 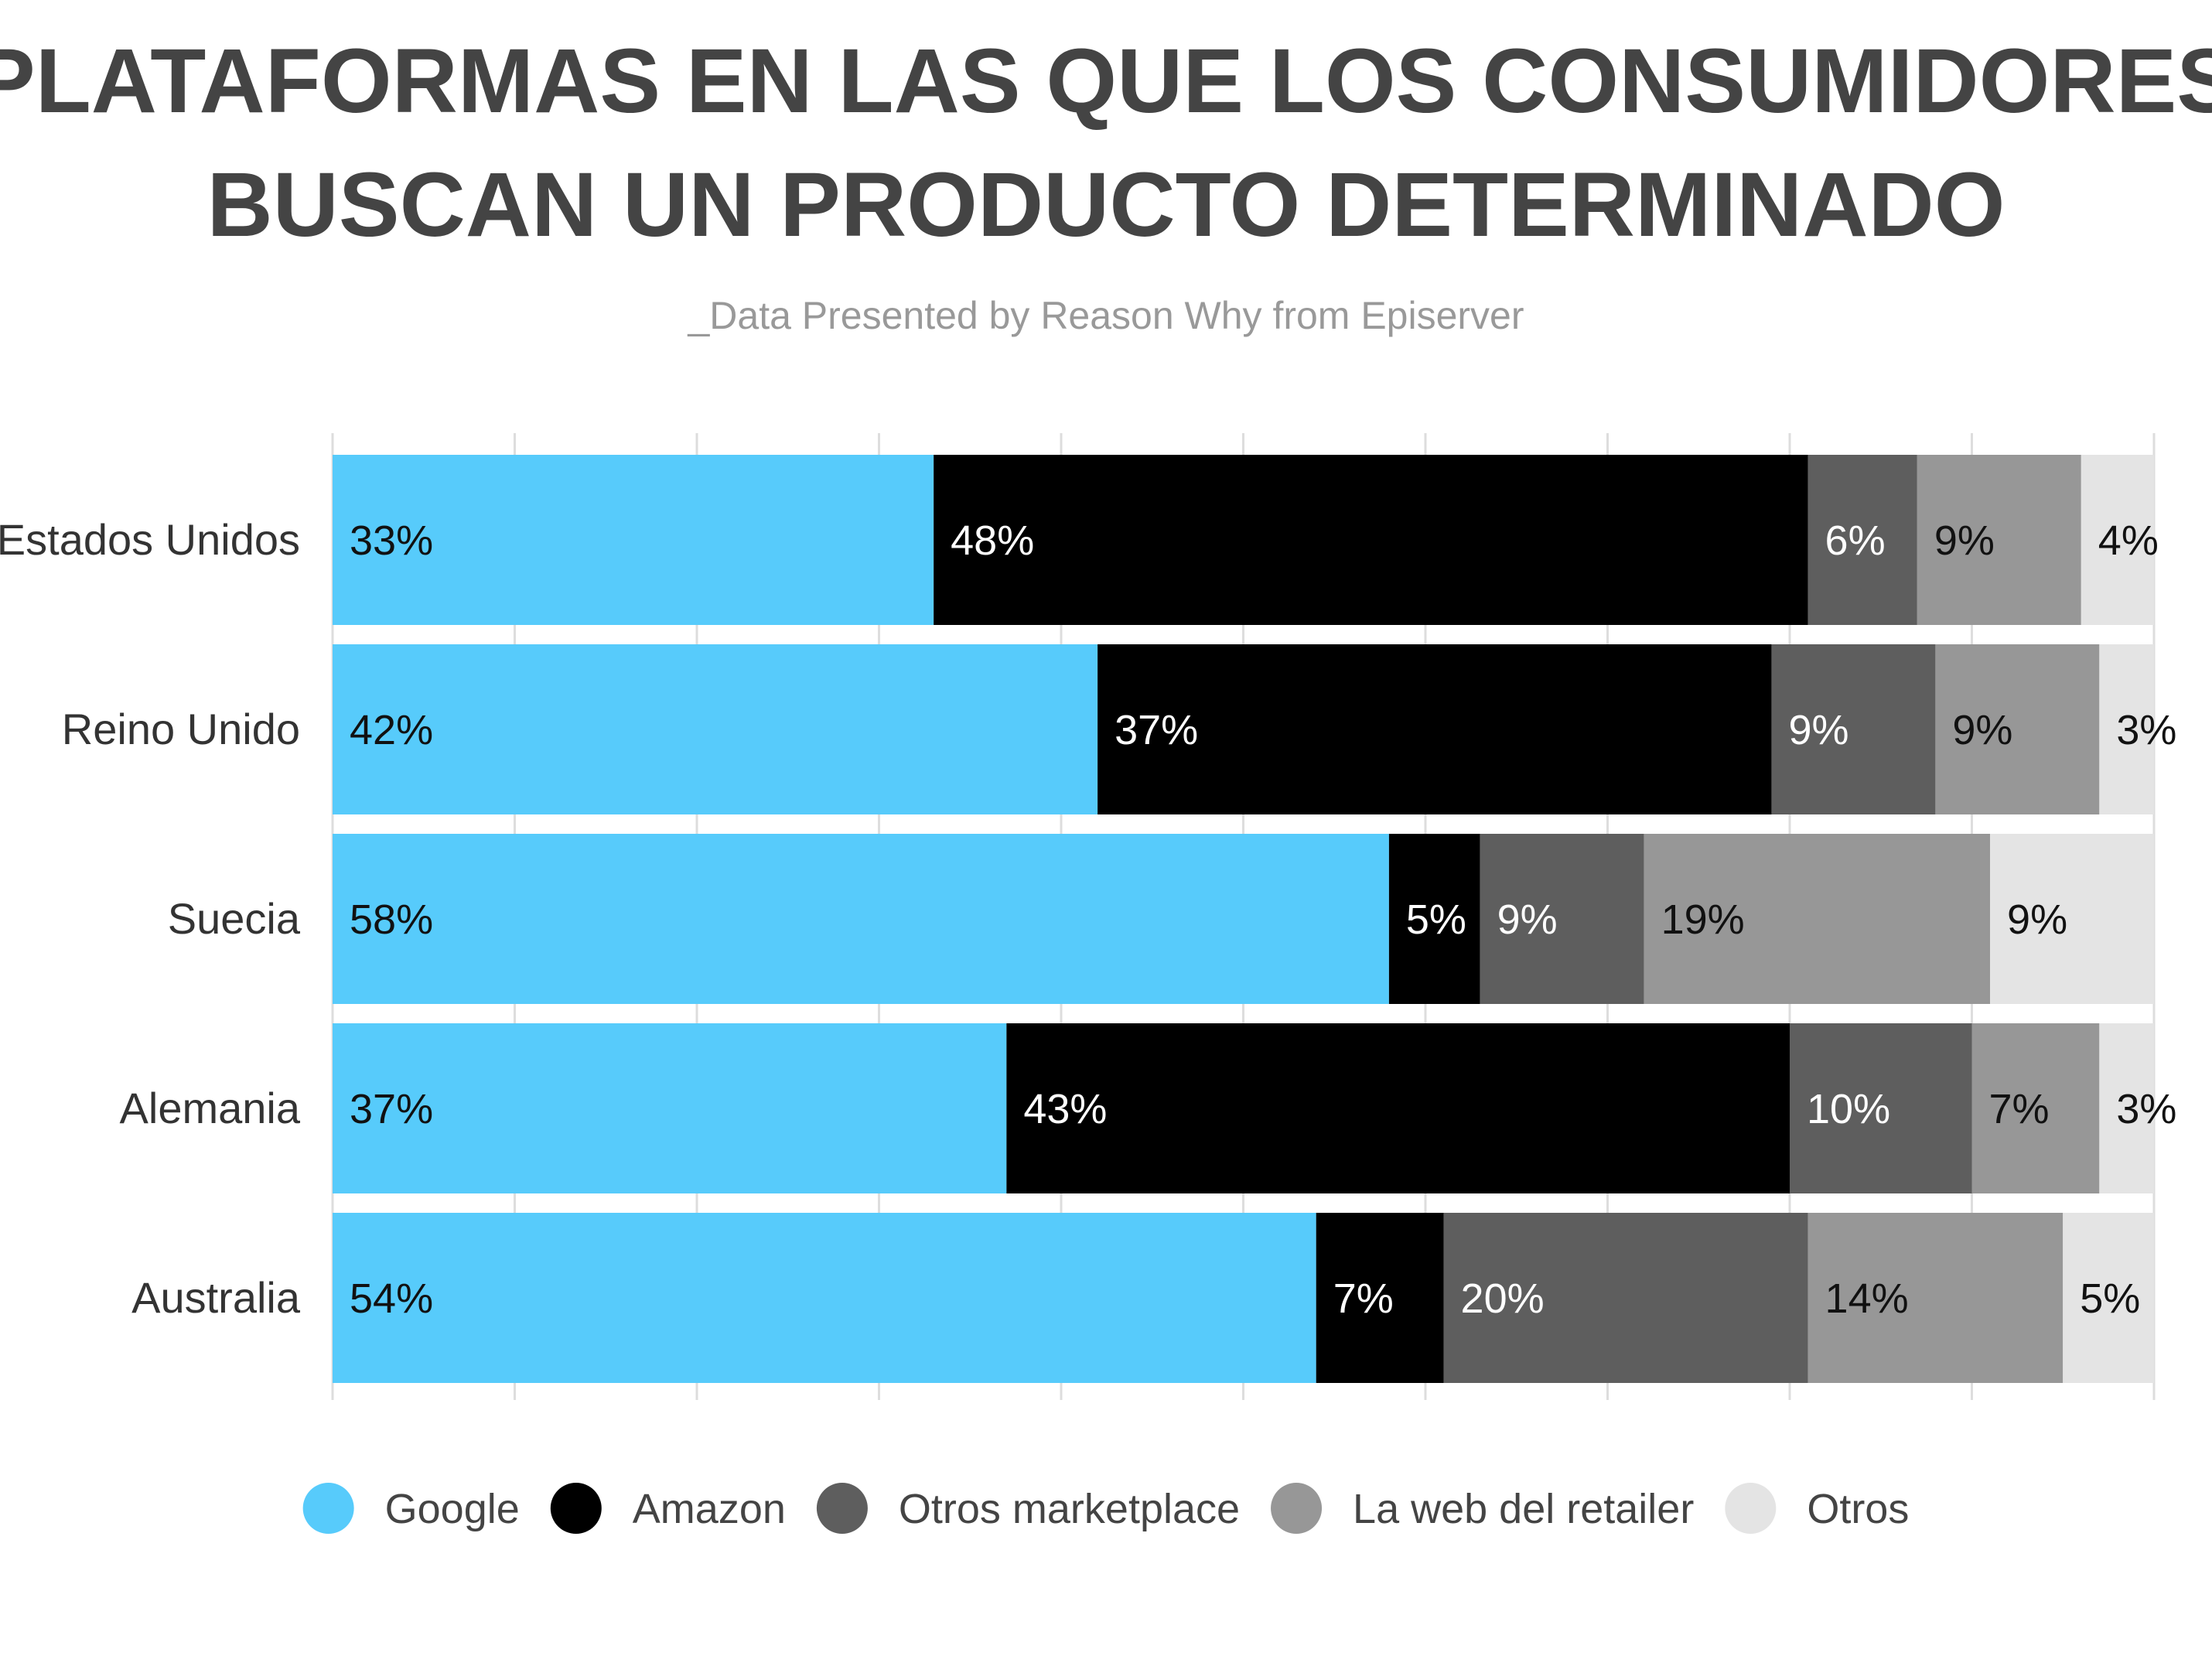 I want to click on bar-alemania-google, so click(x=670, y=1108).